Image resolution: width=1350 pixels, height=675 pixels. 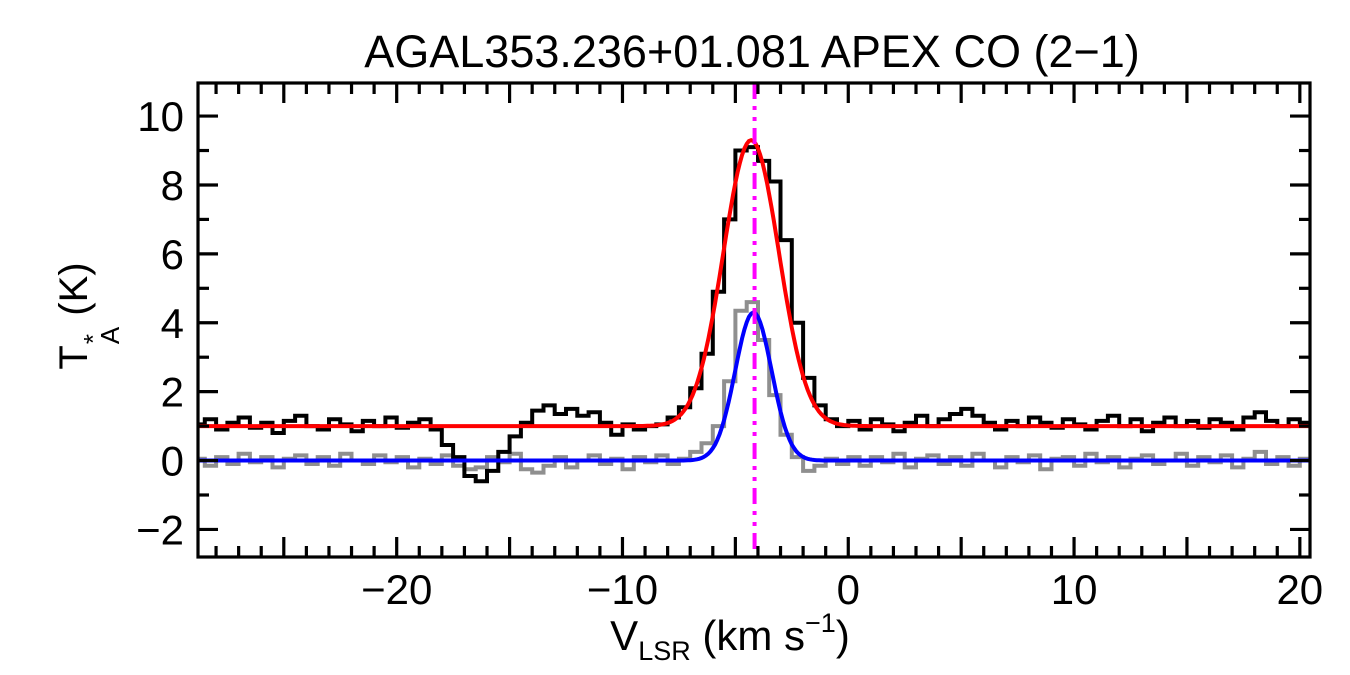 I want to click on y-tick-label: 4, so click(x=172, y=323).